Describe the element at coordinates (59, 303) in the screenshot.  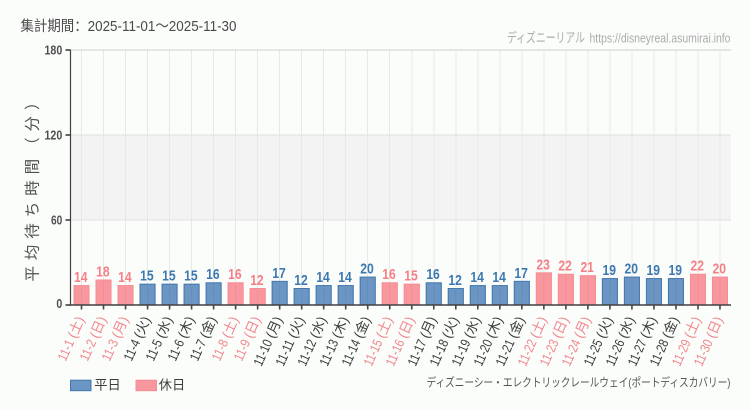
I see `svg-text: 0` at that location.